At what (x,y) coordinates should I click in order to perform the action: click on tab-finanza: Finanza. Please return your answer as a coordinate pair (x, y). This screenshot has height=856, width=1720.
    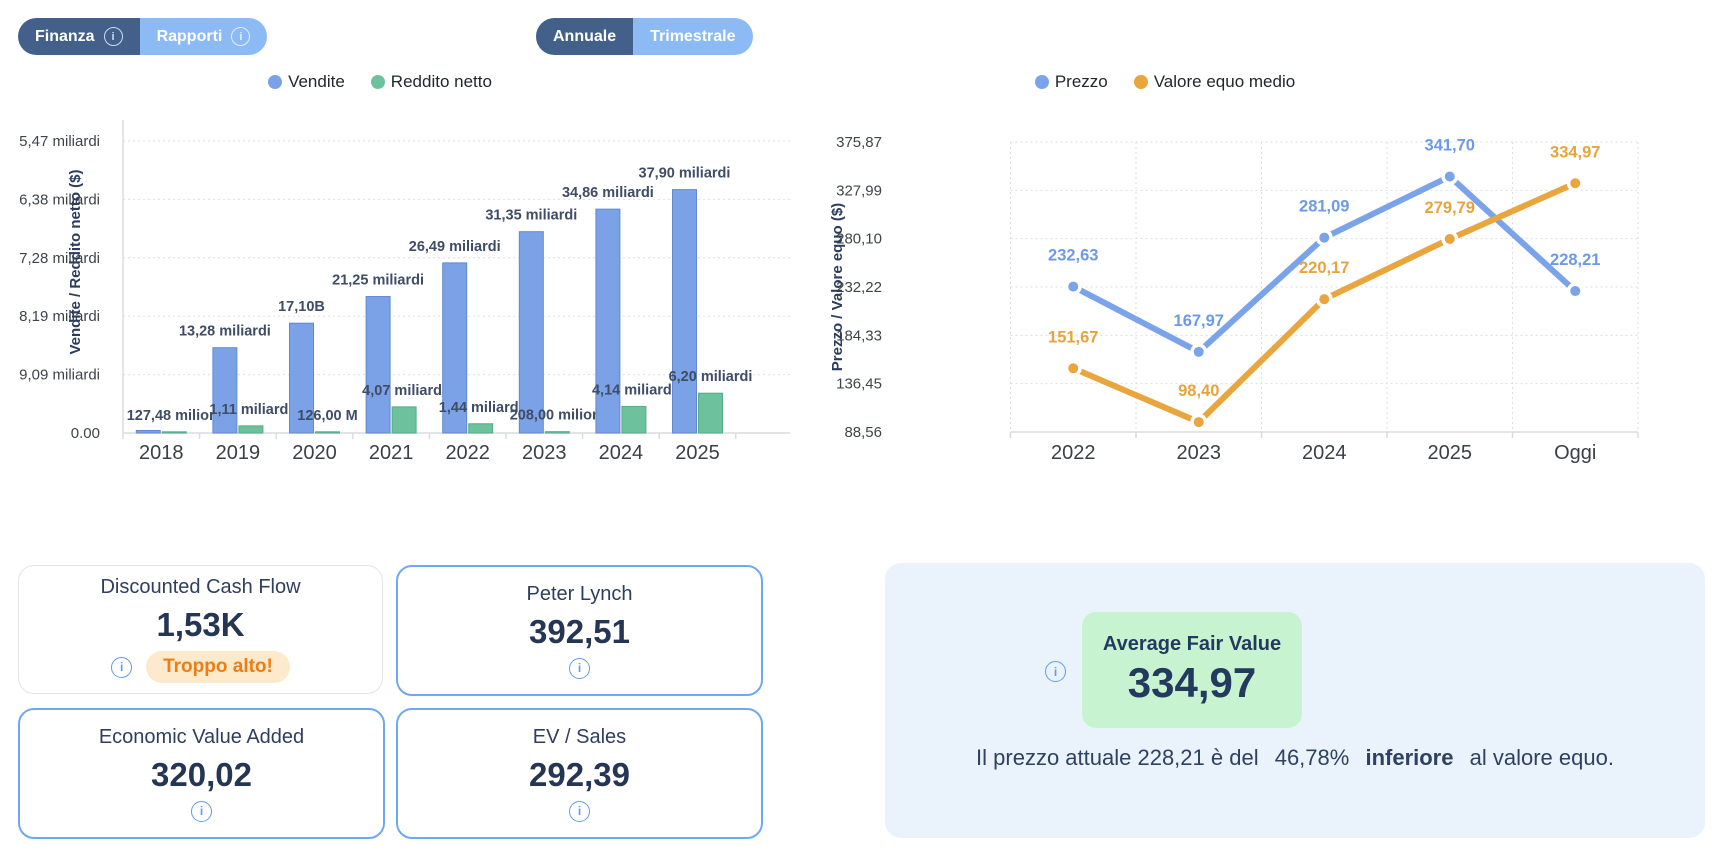
    Looking at the image, I should click on (79, 36).